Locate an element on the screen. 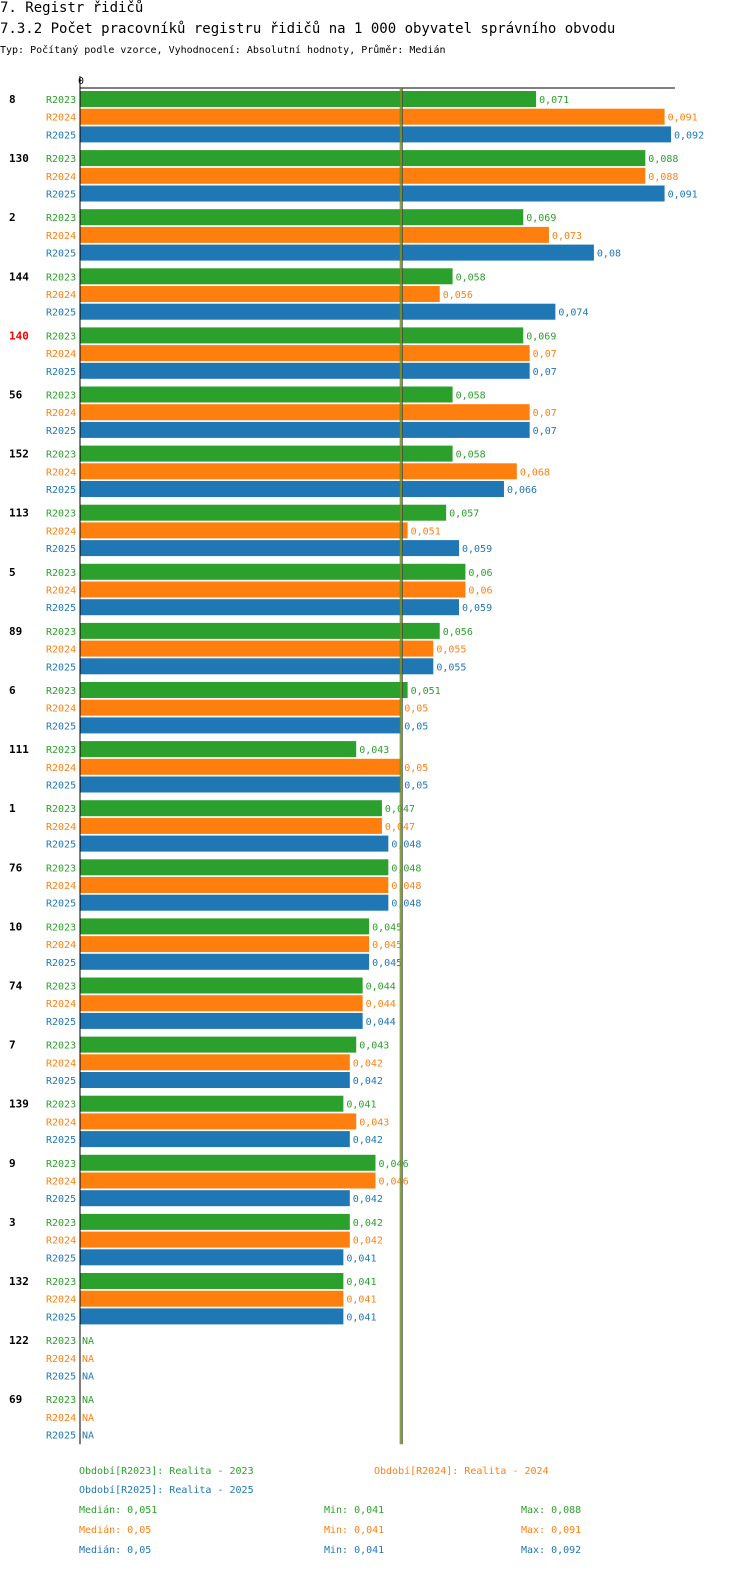 Image resolution: width=750 pixels, height=1592 pixels. category-label: 76 is located at coordinates (16, 867).